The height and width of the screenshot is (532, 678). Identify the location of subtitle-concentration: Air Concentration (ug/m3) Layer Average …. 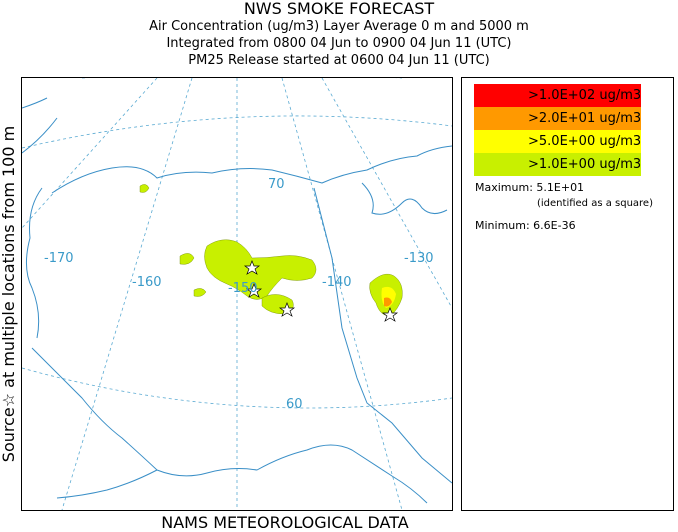
(339, 26).